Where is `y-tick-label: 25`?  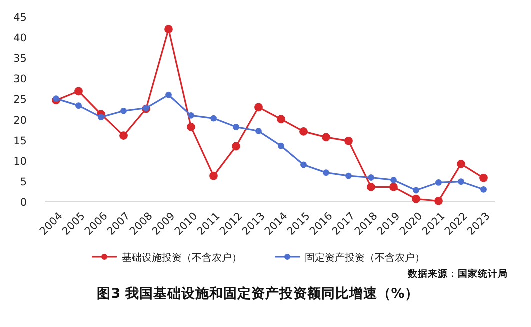 y-tick-label: 25 is located at coordinates (20, 100).